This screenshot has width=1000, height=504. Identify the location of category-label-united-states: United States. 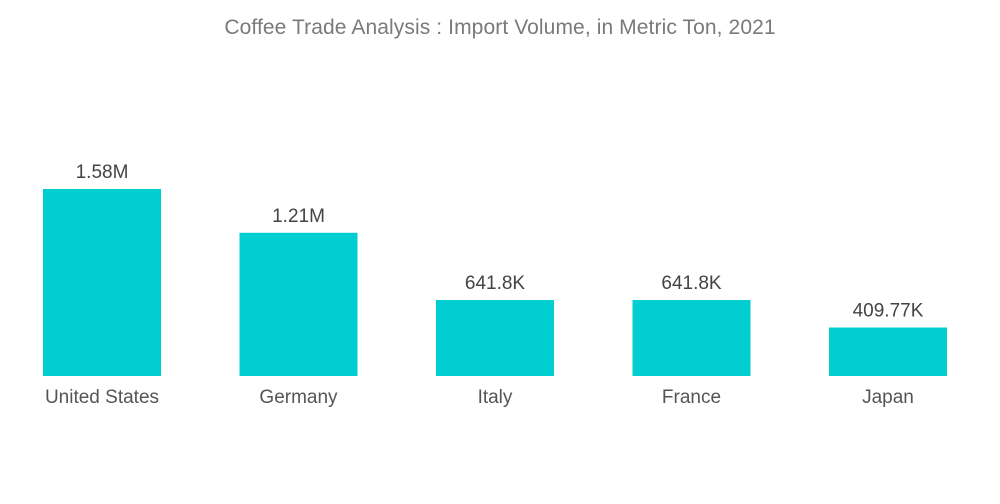
(102, 397).